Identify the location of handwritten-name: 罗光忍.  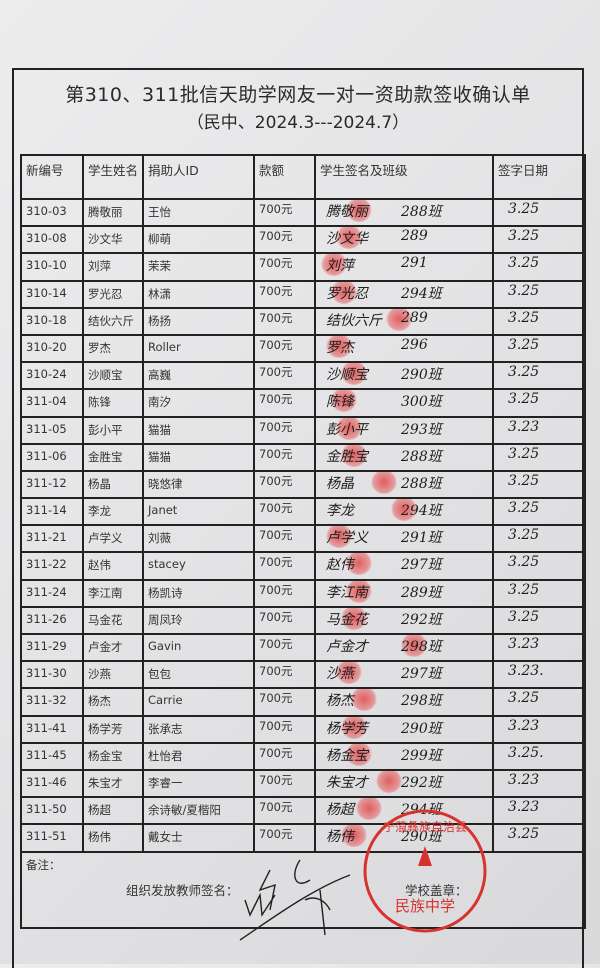
(347, 293).